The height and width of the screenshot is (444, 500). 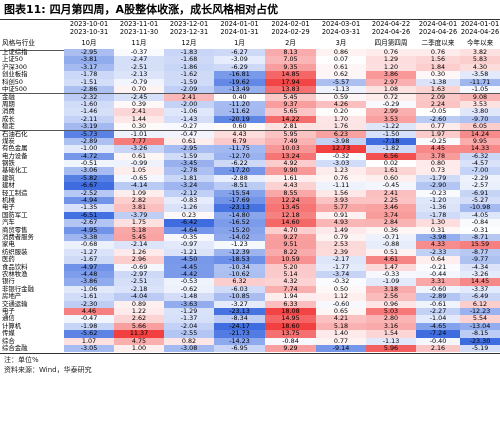 What do you see at coordinates (239, 193) in the screenshot?
I see `heatmap-cell: -15.54` at bounding box center [239, 193].